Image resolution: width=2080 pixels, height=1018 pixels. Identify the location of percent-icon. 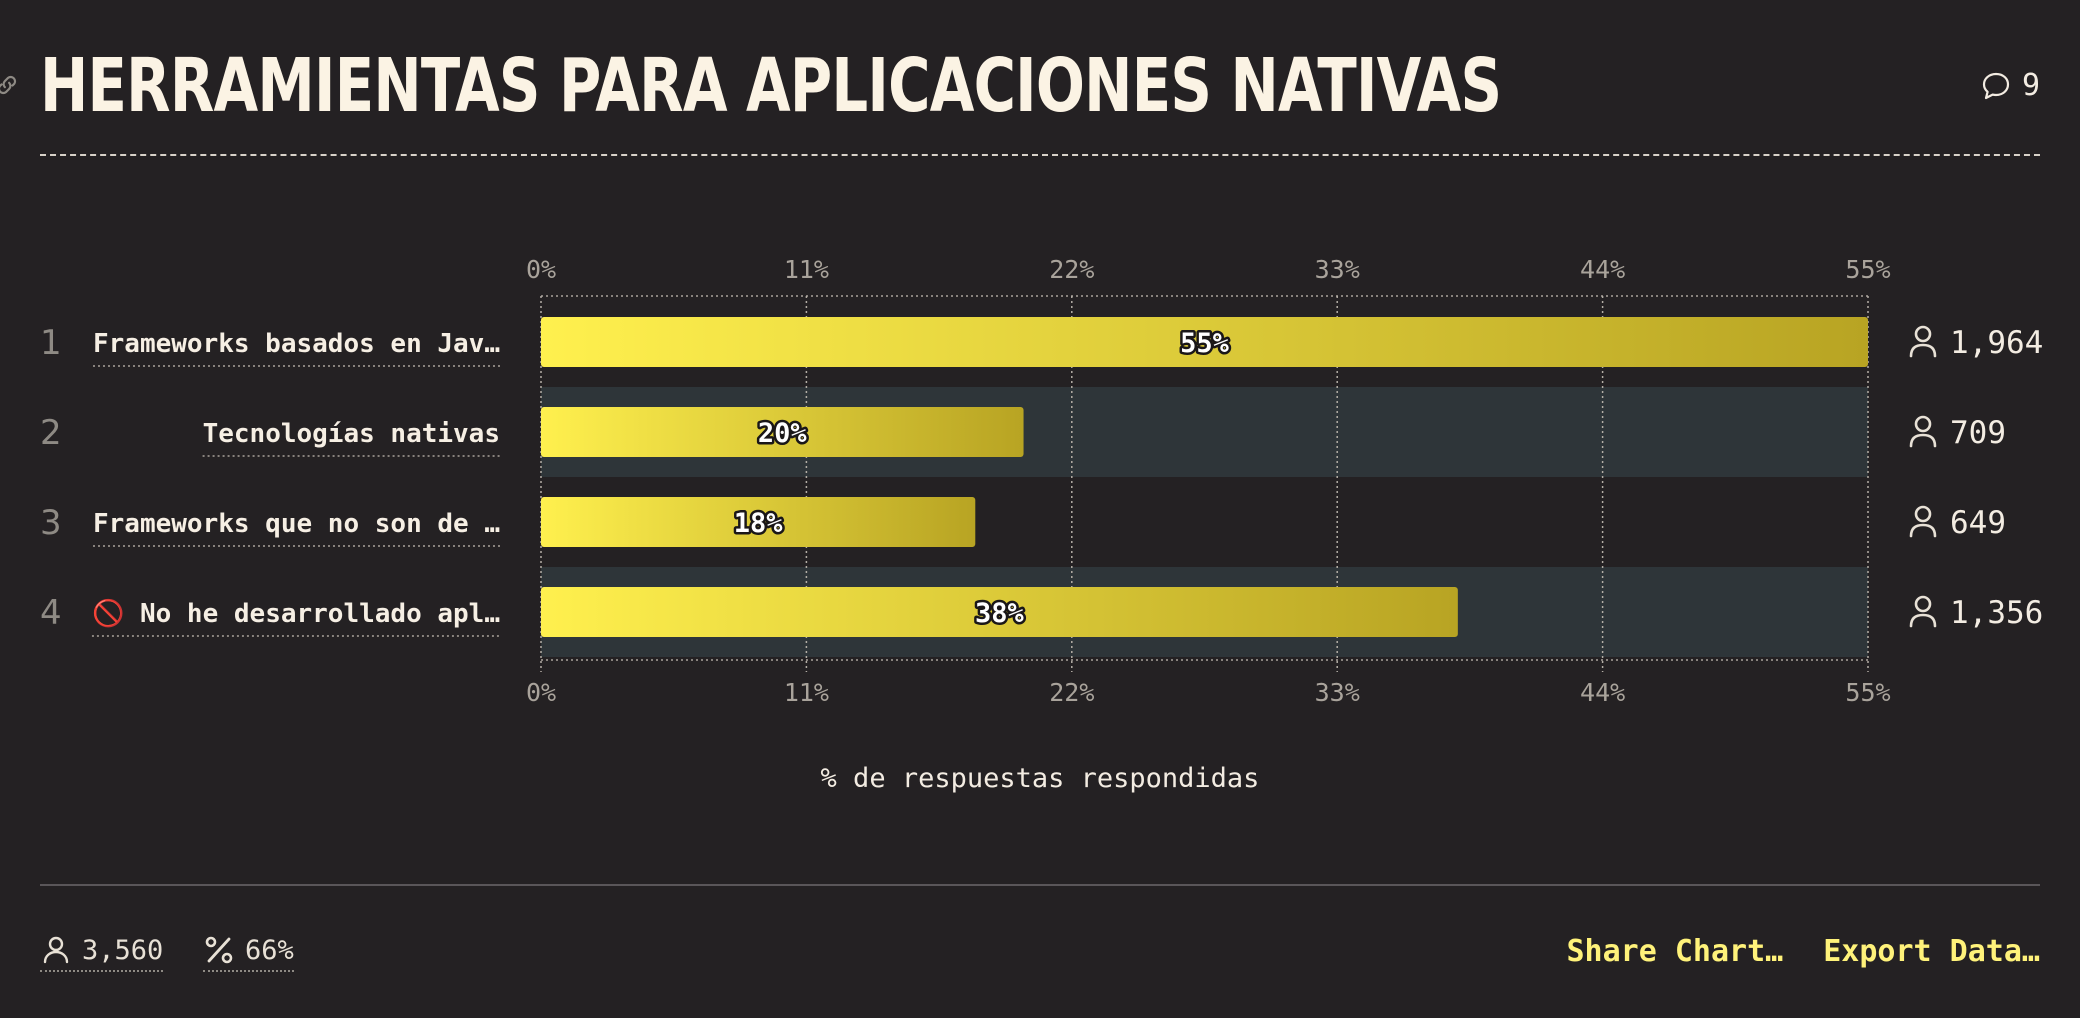
(219, 950).